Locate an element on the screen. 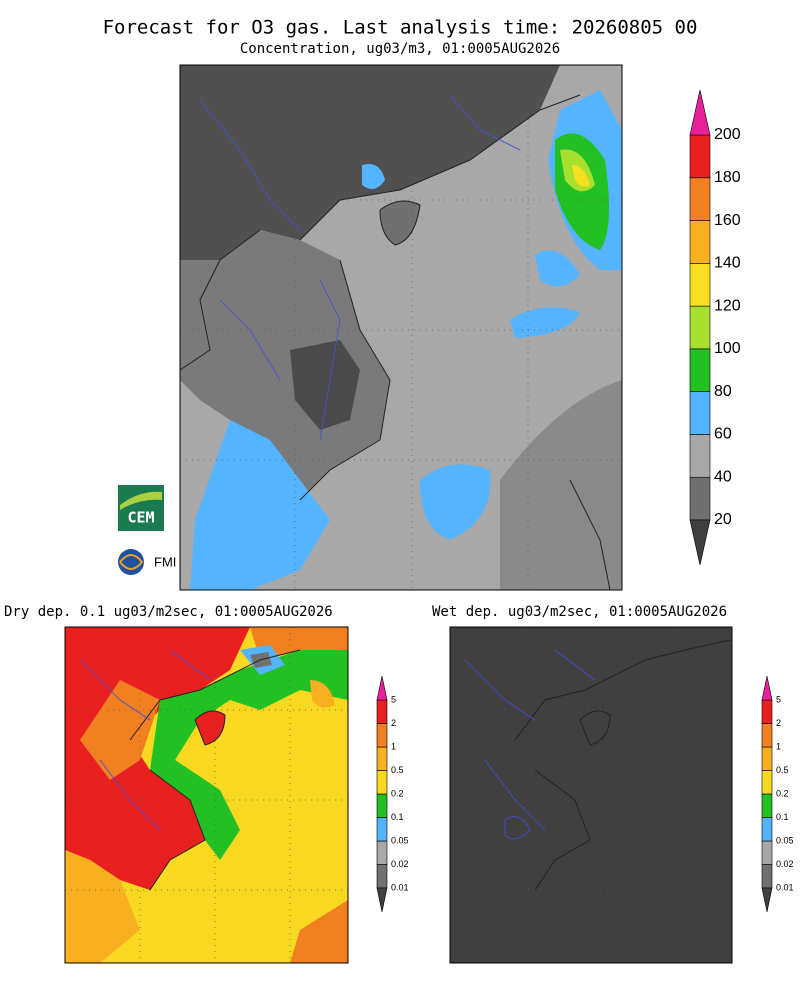 The width and height of the screenshot is (800, 1000). dry-title: Dry dep. 0.1 ug03/m2sec, 01:0005AUG2026 is located at coordinates (168, 612).